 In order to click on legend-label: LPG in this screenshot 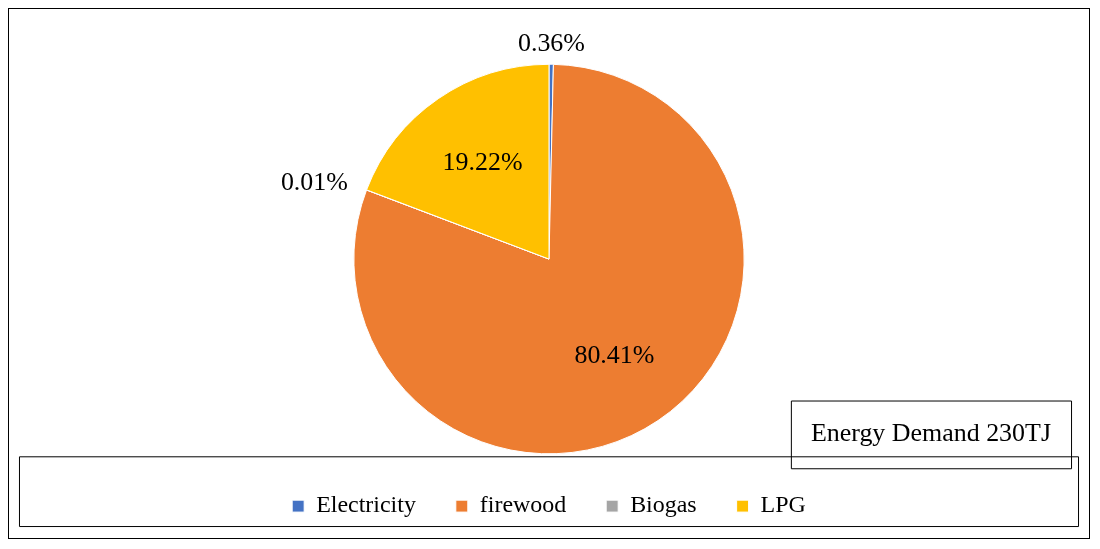, I will do `click(783, 504)`.